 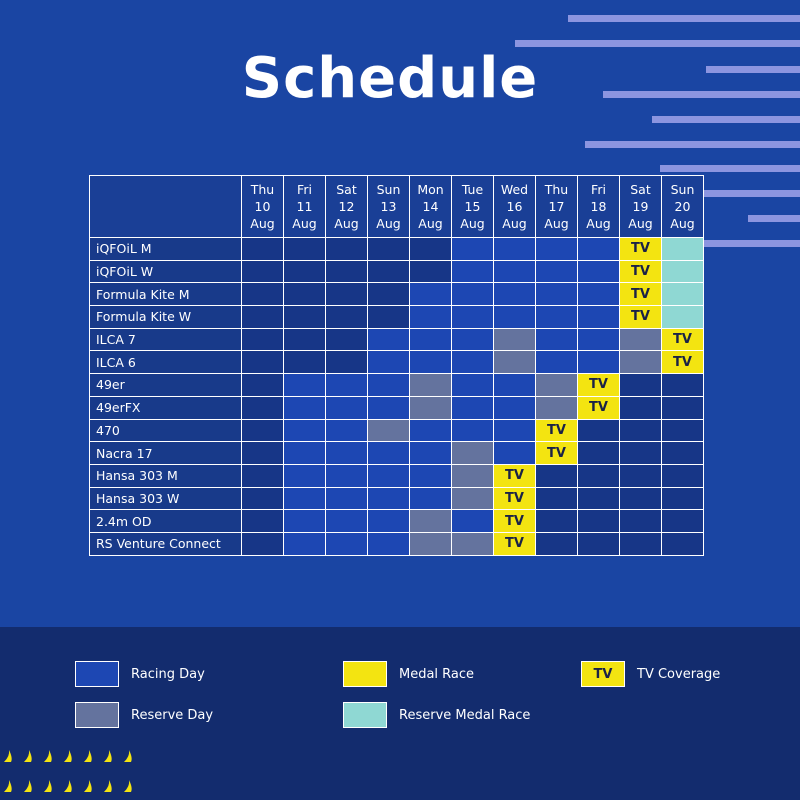 I want to click on legend-label: TV Coverage, so click(x=679, y=674).